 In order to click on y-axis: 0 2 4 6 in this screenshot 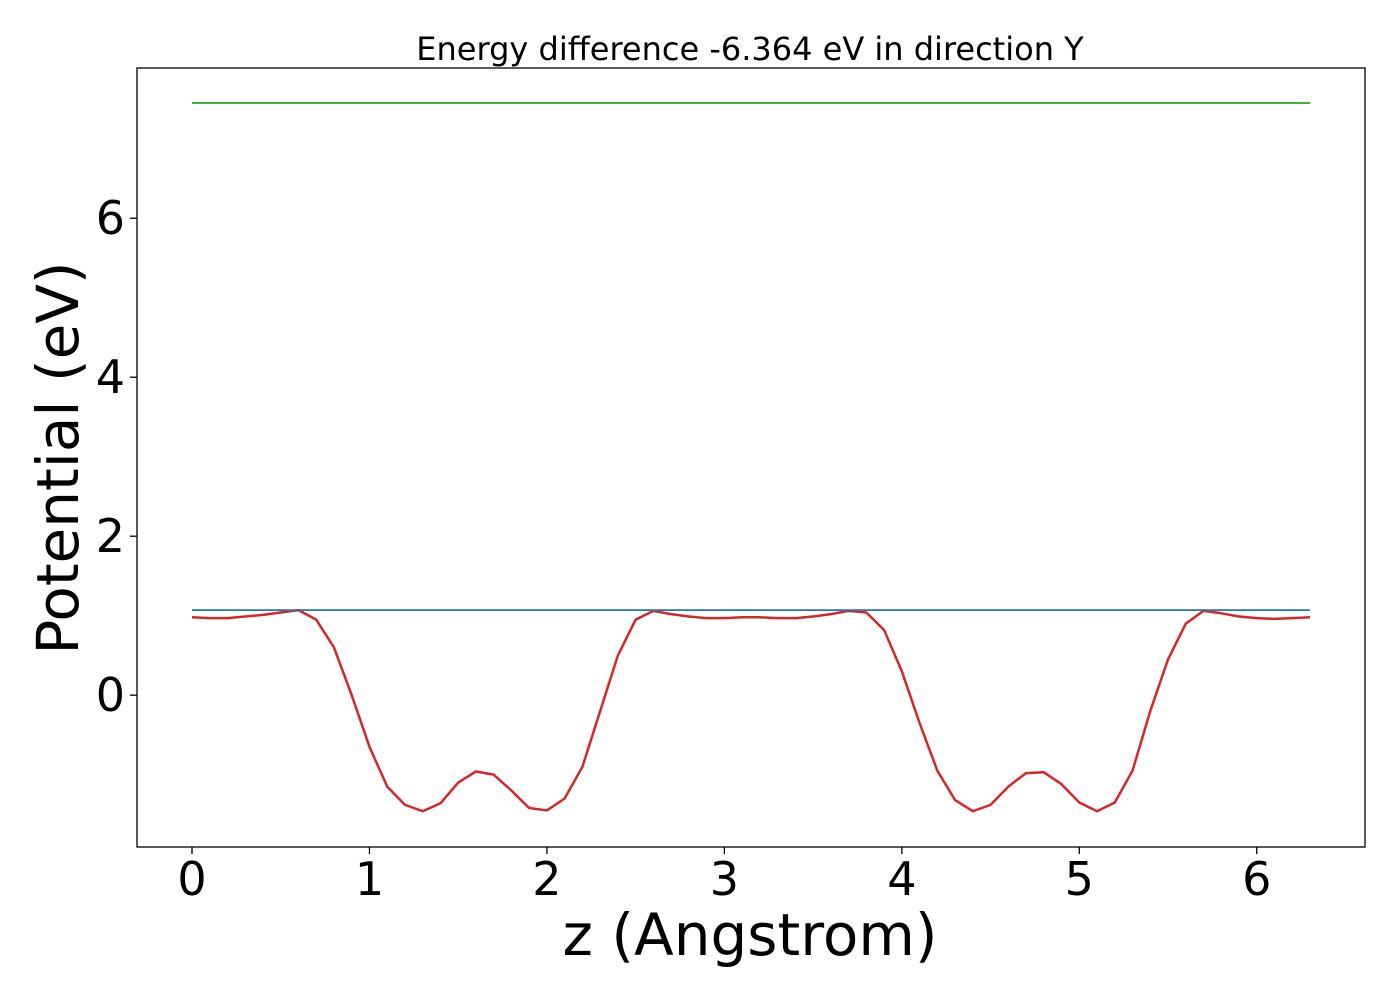, I will do `click(116, 456)`.